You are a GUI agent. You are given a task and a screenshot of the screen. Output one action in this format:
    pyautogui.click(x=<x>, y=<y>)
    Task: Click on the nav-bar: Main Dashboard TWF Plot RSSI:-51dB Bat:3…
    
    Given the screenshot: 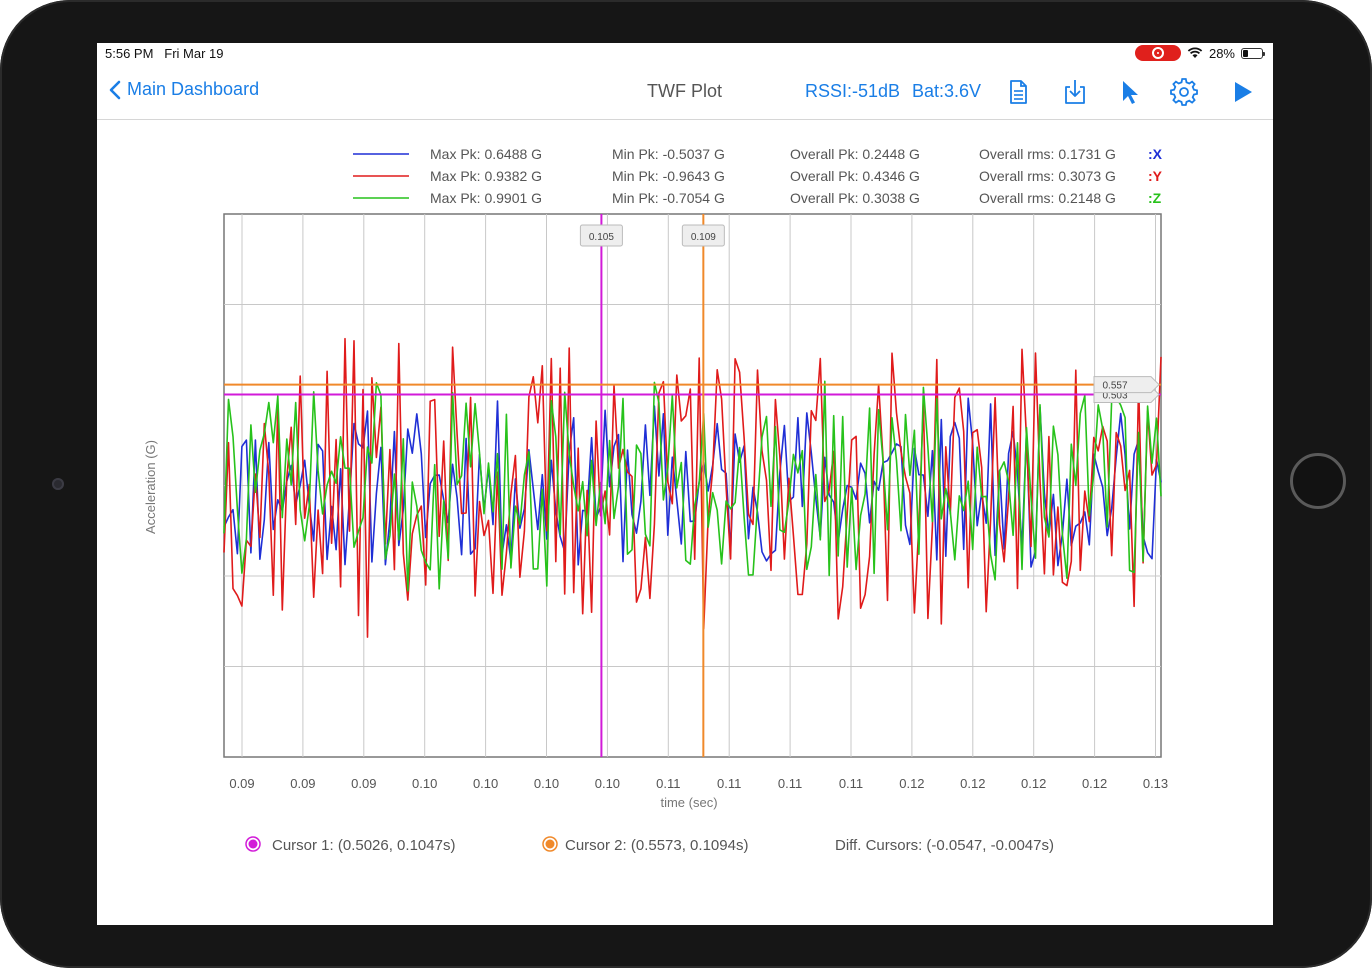 What is the action you would take?
    pyautogui.click(x=685, y=92)
    